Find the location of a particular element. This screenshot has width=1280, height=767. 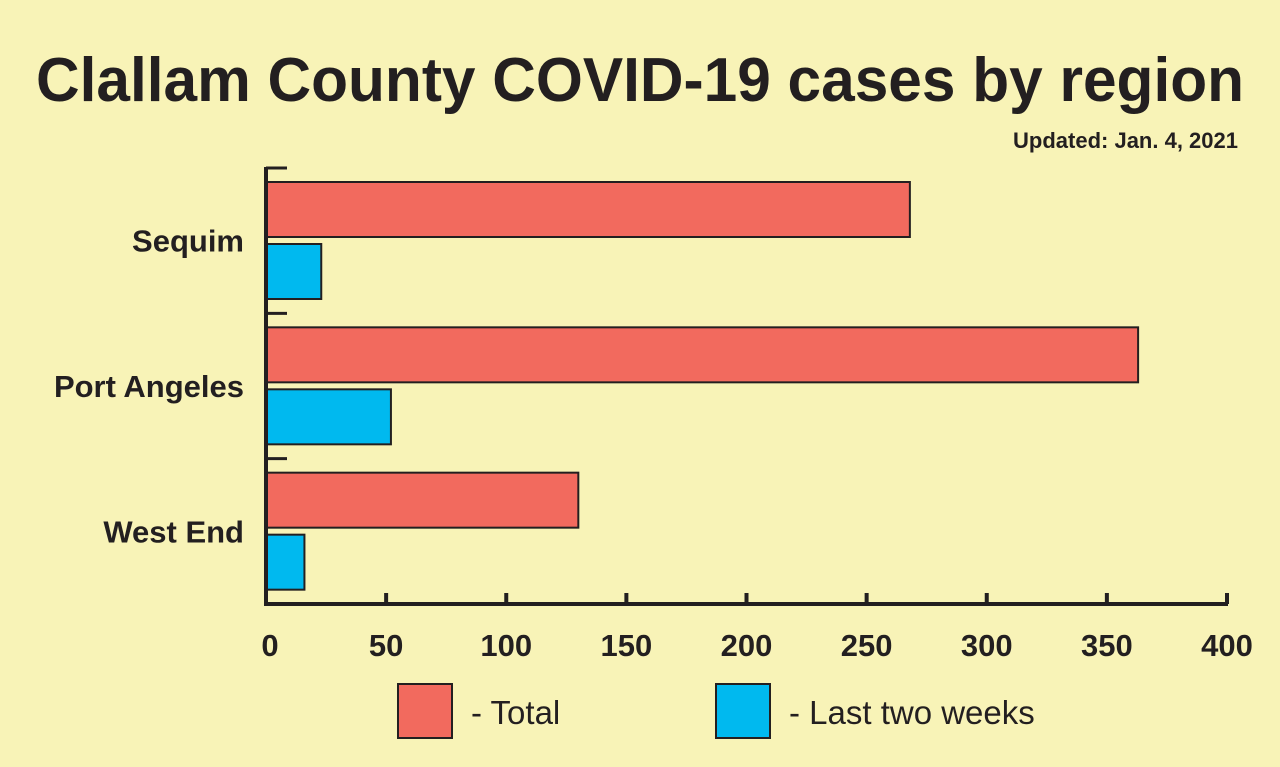

legend-swatch-last-two-weeks is located at coordinates (743, 711).